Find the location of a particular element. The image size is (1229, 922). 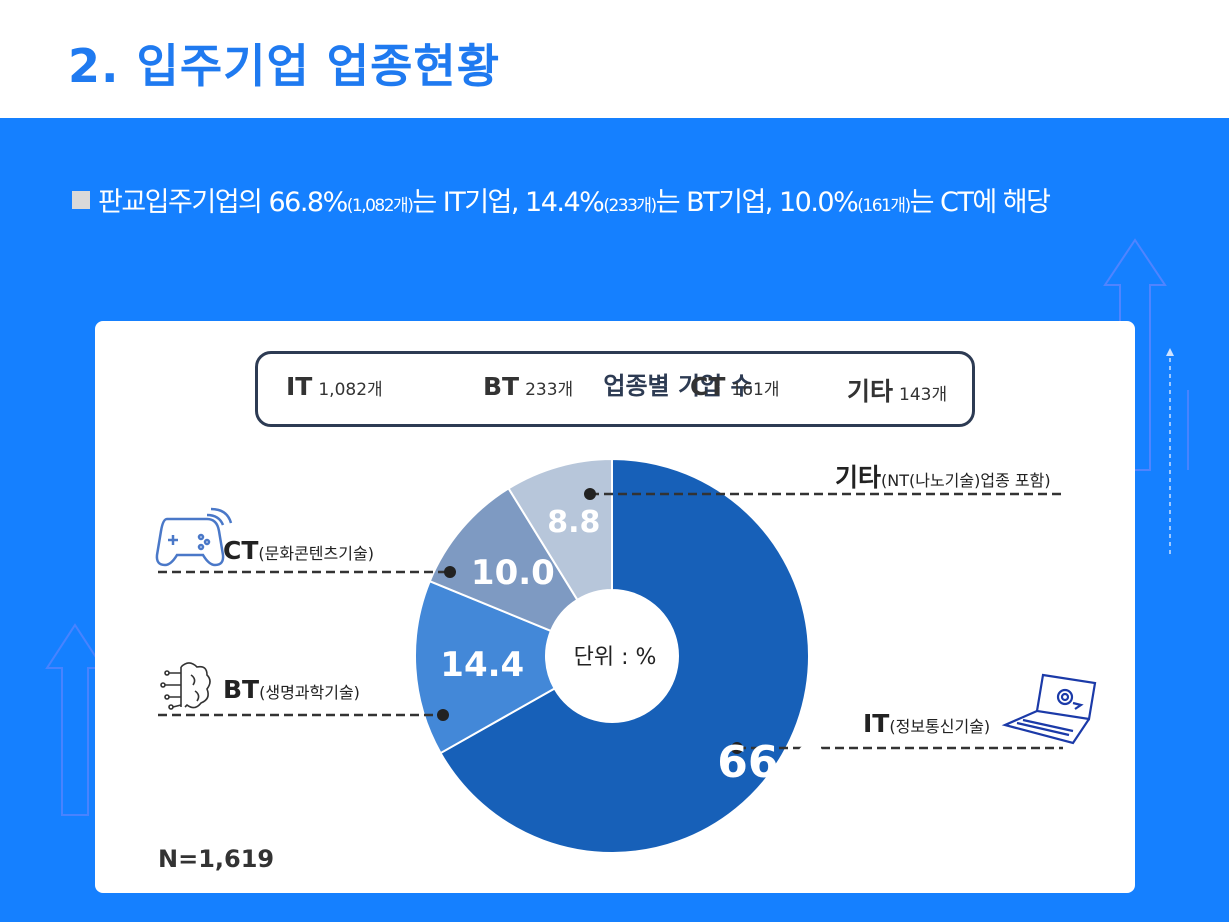

slice-BT is located at coordinates (485, 667).